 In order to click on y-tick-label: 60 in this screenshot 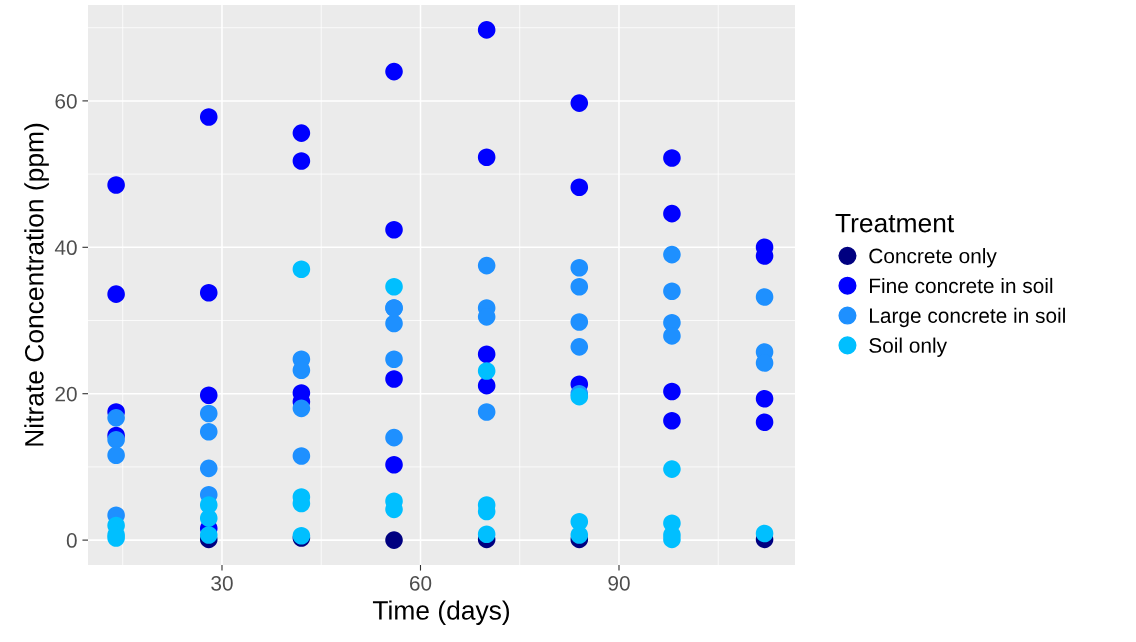, I will do `click(66, 101)`.